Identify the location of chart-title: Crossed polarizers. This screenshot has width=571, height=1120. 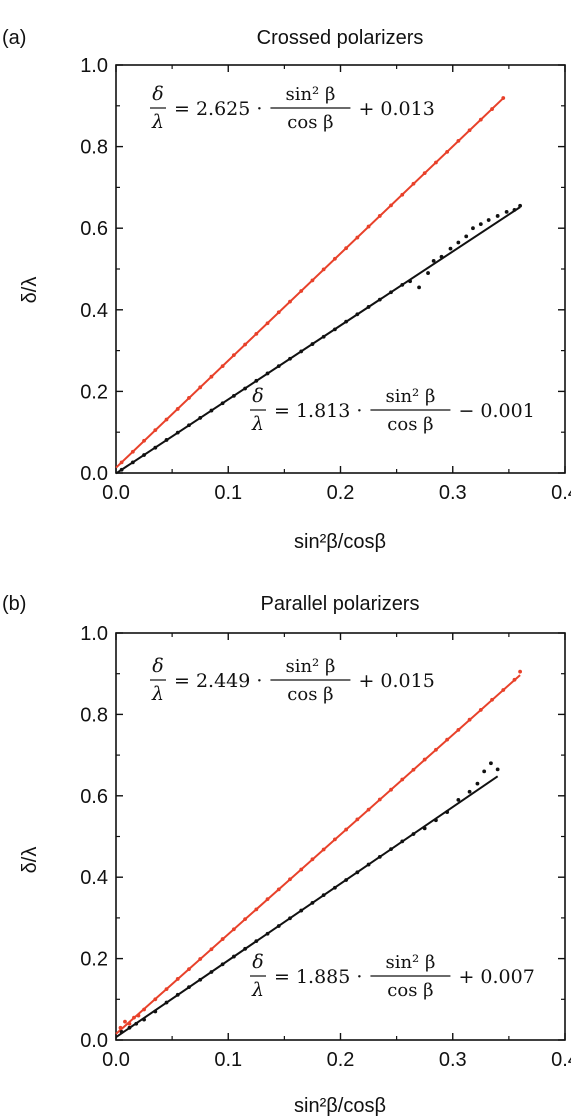
(340, 38).